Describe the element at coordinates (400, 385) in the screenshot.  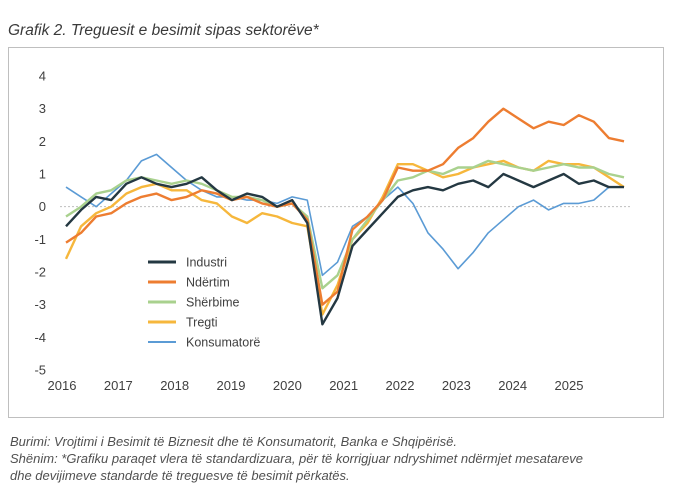
I see `x-tick-label: 2022` at that location.